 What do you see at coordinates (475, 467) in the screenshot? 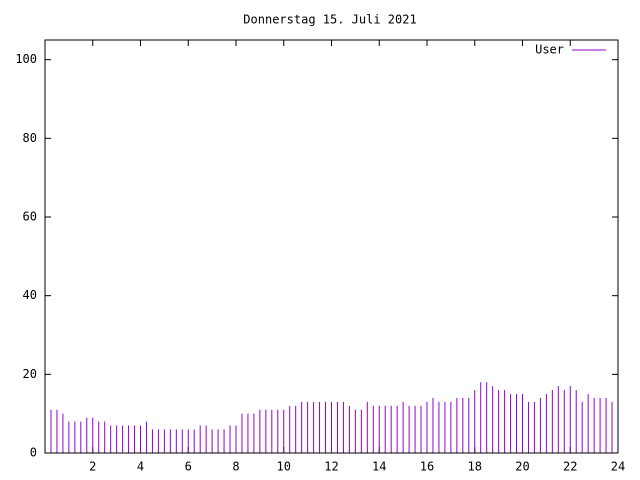
I see `x-tick-label: 18` at bounding box center [475, 467].